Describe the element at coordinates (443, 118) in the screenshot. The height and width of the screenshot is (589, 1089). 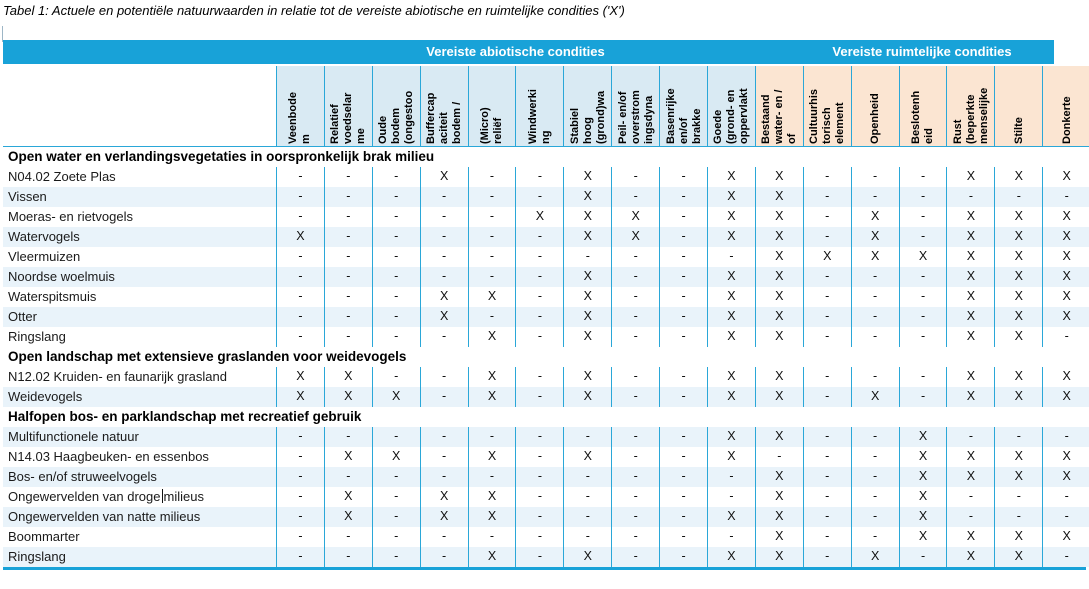
I see `column-header-label: Buffercap aciteit bodem /` at that location.